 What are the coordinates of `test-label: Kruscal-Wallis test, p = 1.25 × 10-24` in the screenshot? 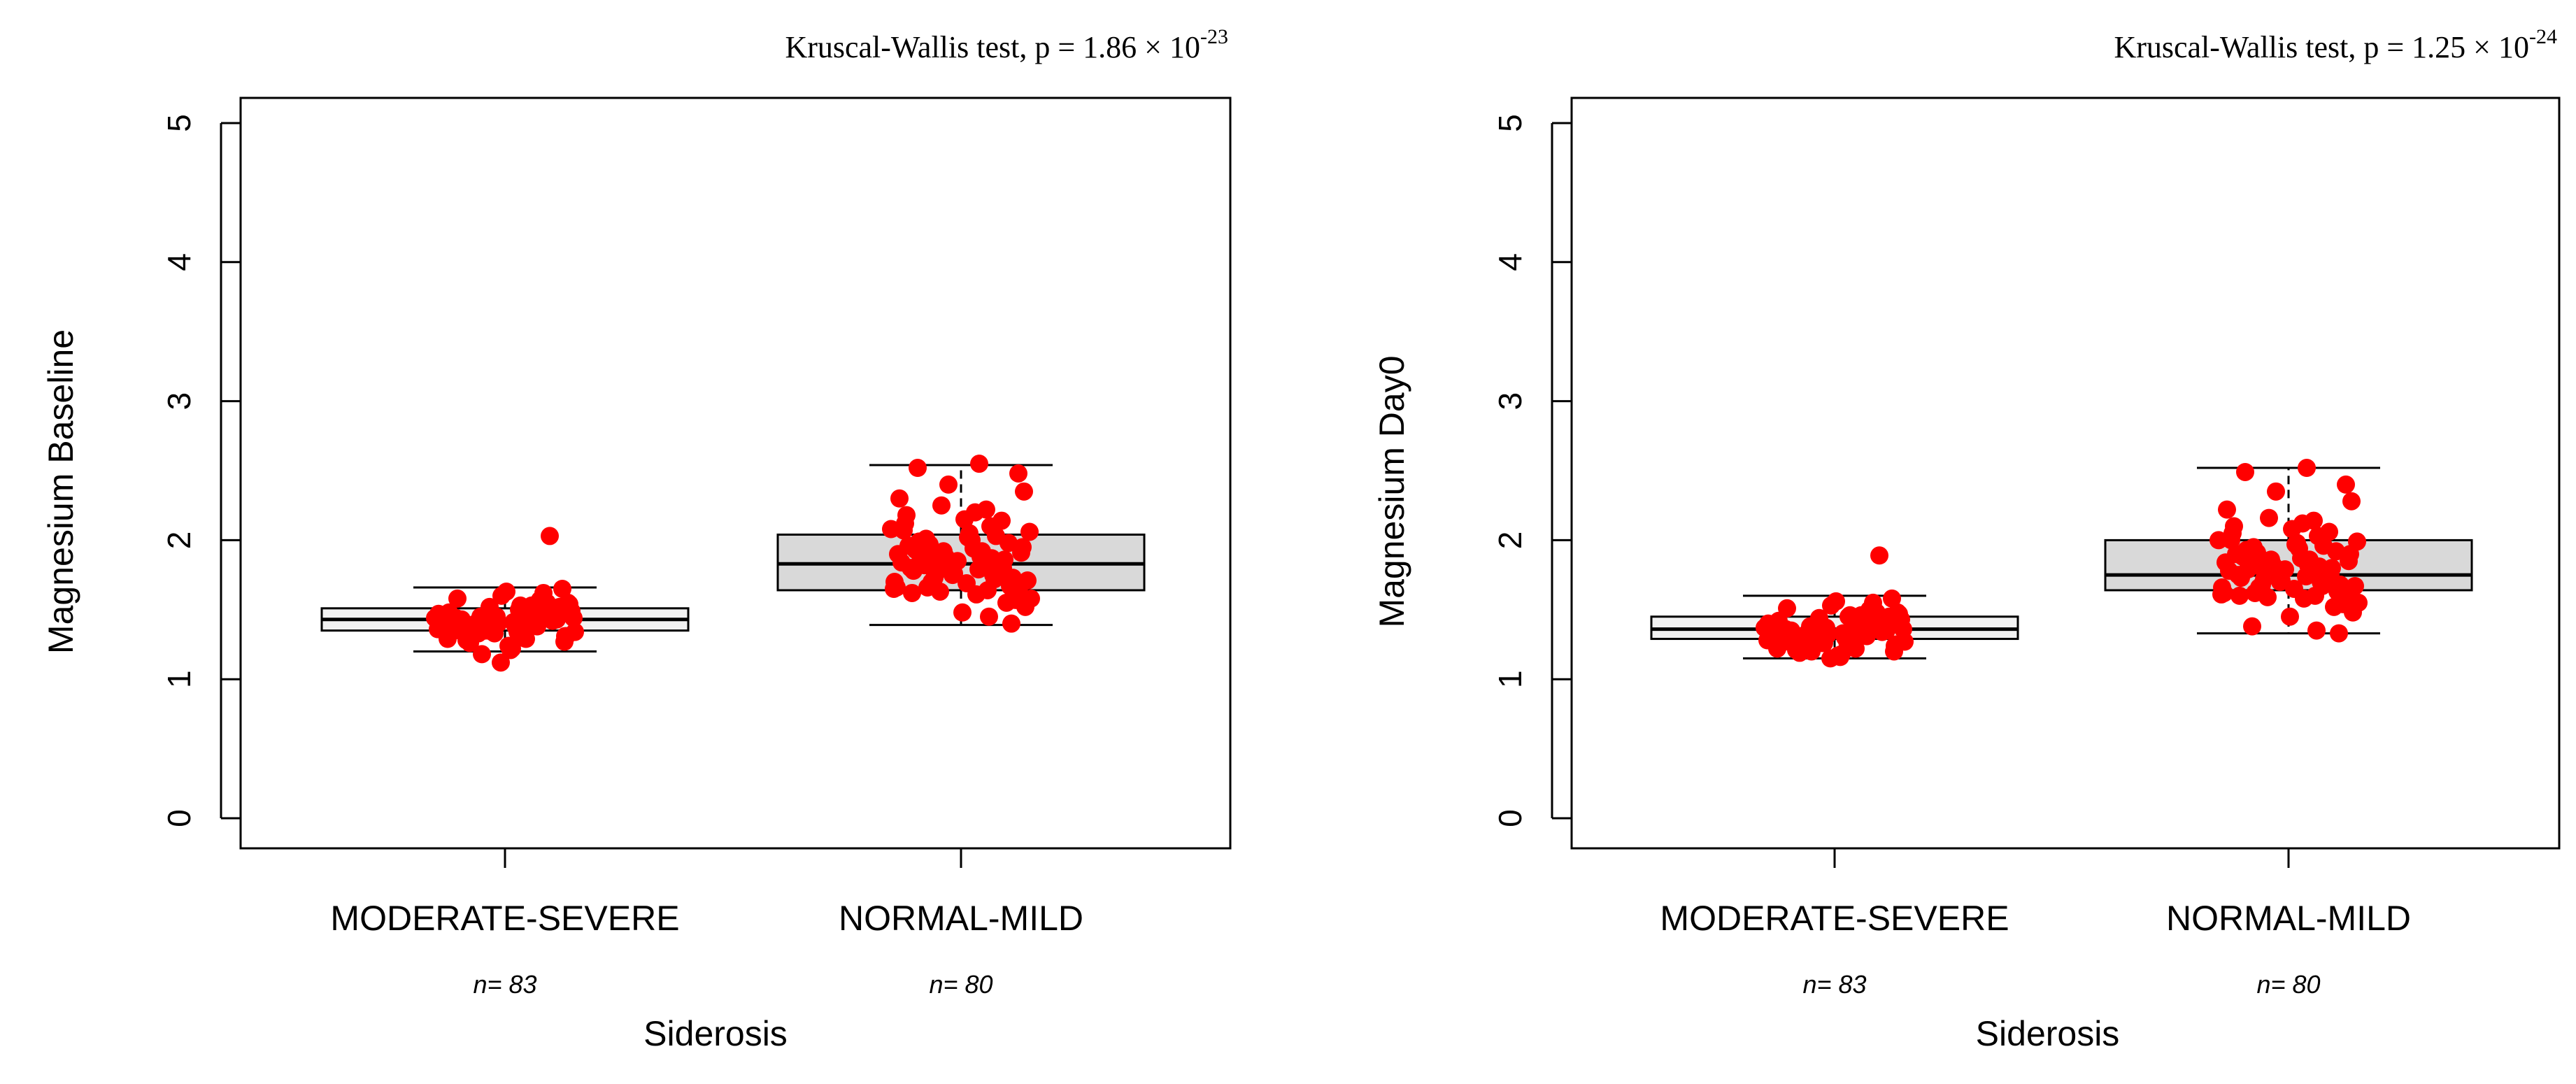 It's located at (2335, 44).